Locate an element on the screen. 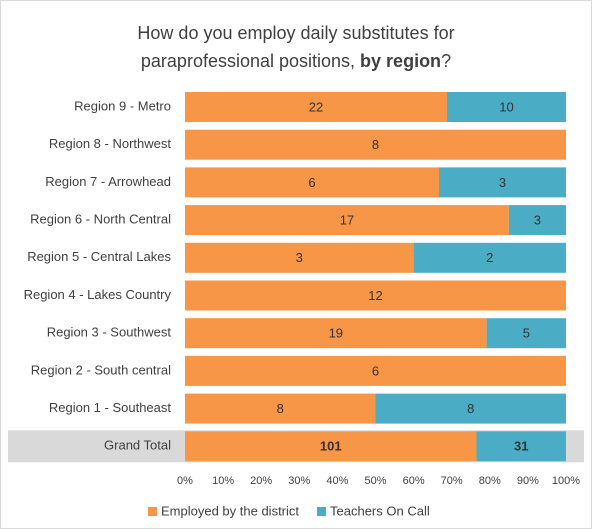  title-part: paraprofessional positions, is located at coordinates (250, 61).